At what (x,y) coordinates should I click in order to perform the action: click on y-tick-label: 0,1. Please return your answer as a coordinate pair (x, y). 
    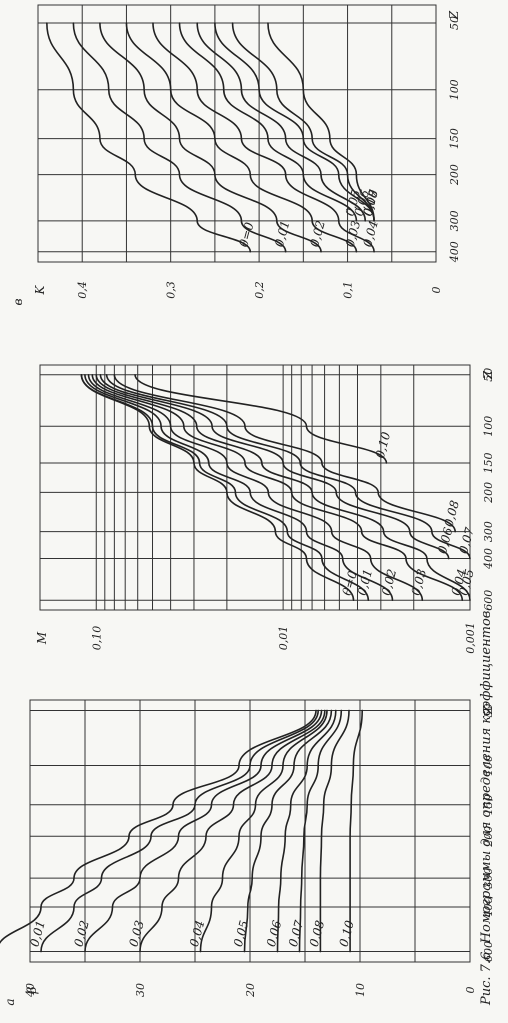
    Looking at the image, I should click on (348, 290).